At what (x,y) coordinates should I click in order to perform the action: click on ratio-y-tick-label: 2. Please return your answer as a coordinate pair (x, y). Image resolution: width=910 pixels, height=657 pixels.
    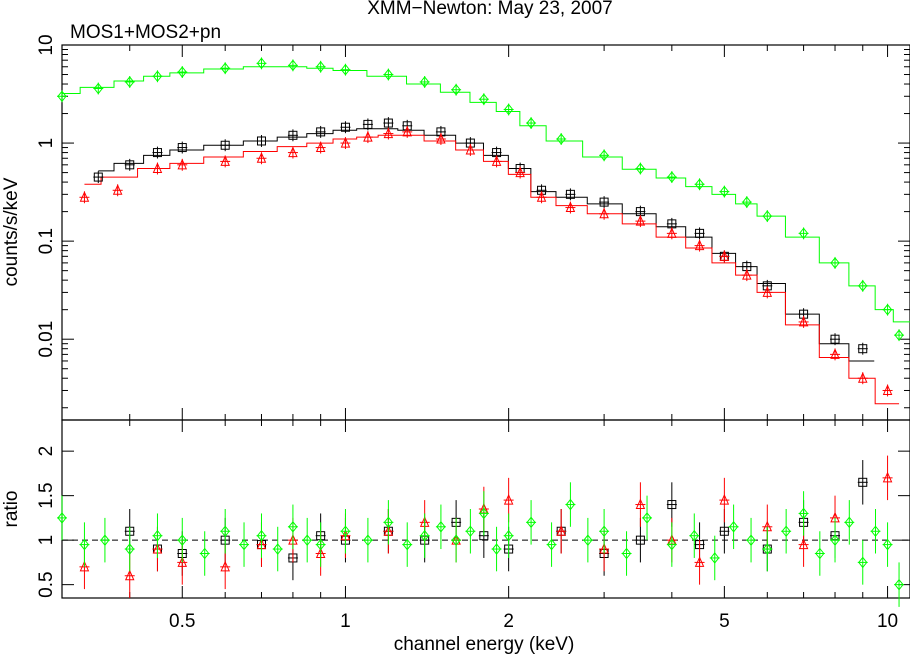
    Looking at the image, I should click on (46, 451).